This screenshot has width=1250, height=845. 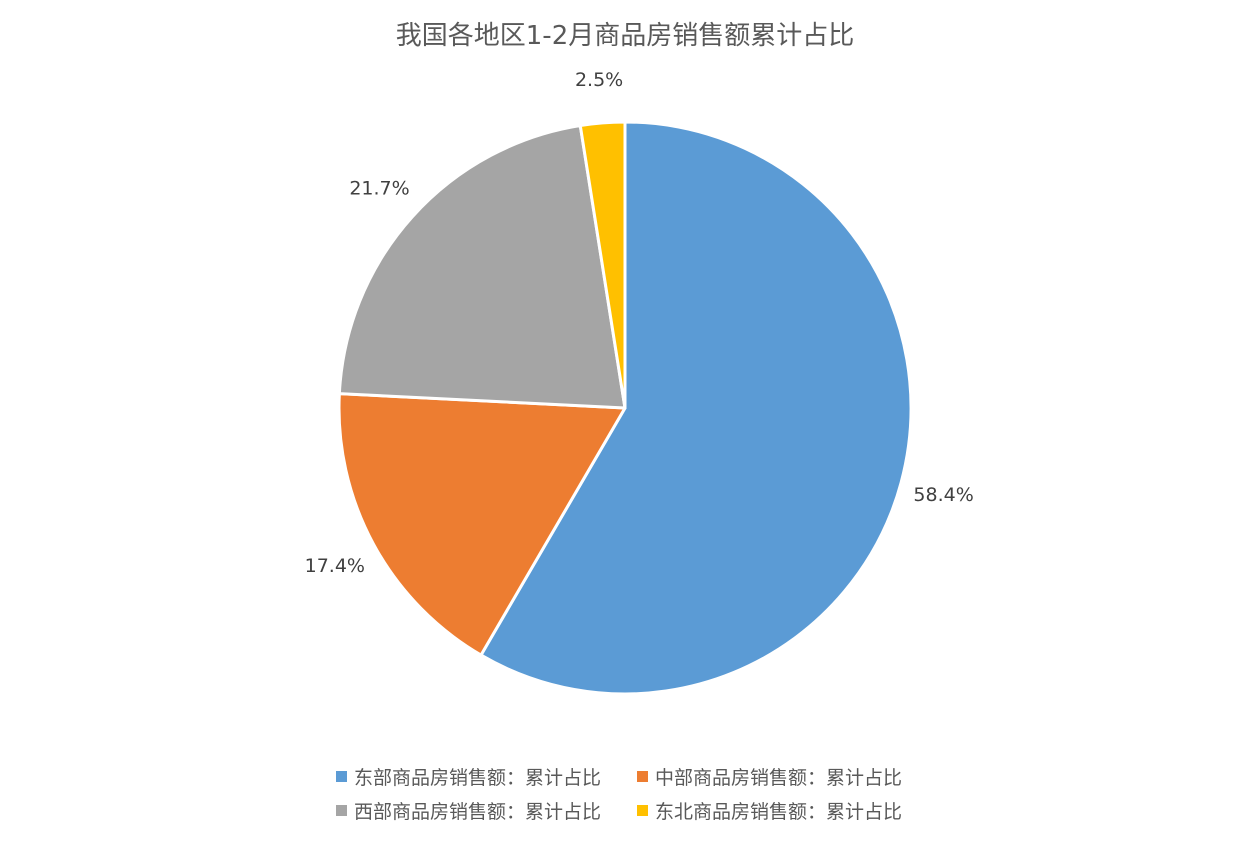 I want to click on legend-item-1: 中部商品房销售额：累计占比, so click(x=769, y=778).